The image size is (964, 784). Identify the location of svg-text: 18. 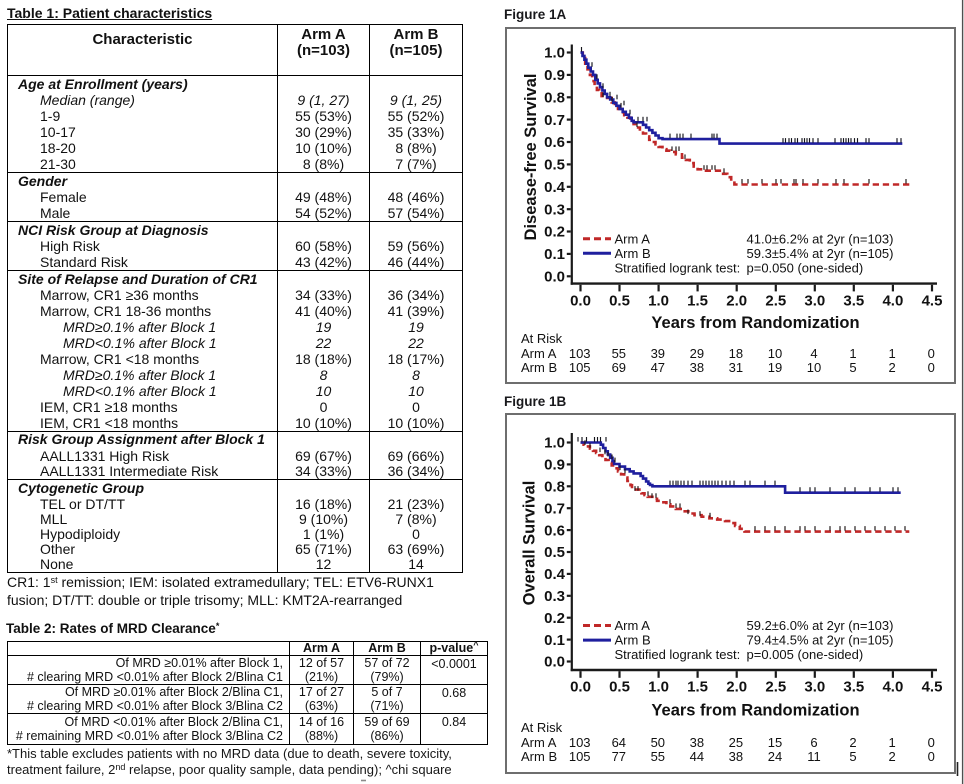
(736, 353).